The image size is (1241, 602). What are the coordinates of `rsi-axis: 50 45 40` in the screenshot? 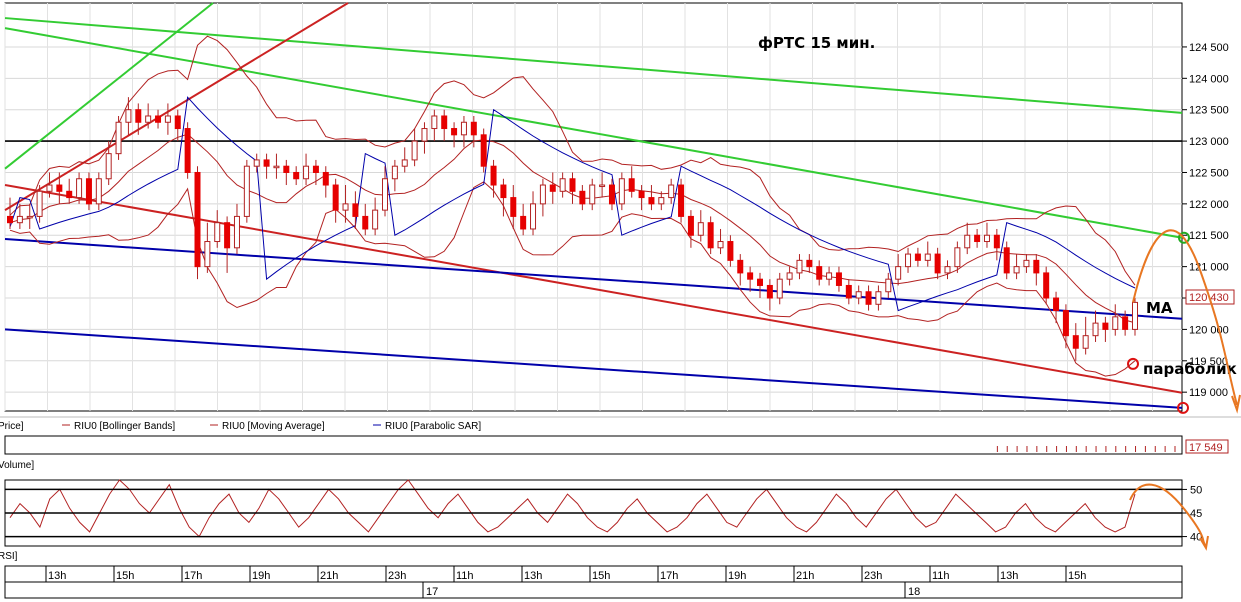 It's located at (603, 514).